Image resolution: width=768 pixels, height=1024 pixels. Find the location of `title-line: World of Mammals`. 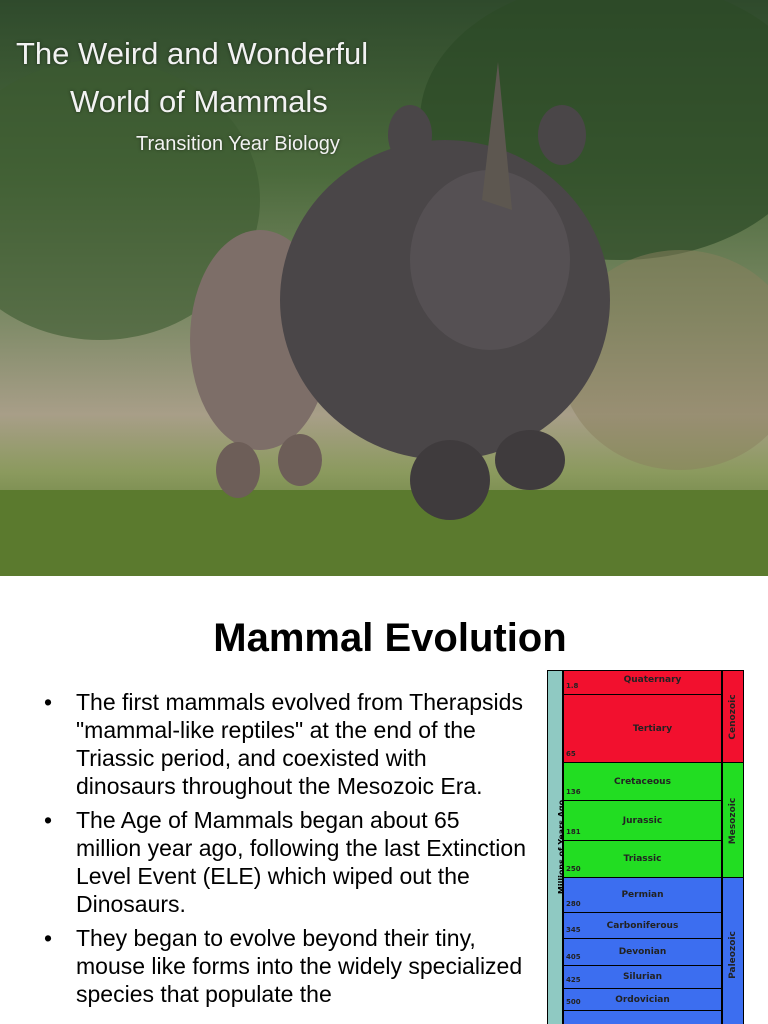

title-line: World of Mammals is located at coordinates (199, 101).